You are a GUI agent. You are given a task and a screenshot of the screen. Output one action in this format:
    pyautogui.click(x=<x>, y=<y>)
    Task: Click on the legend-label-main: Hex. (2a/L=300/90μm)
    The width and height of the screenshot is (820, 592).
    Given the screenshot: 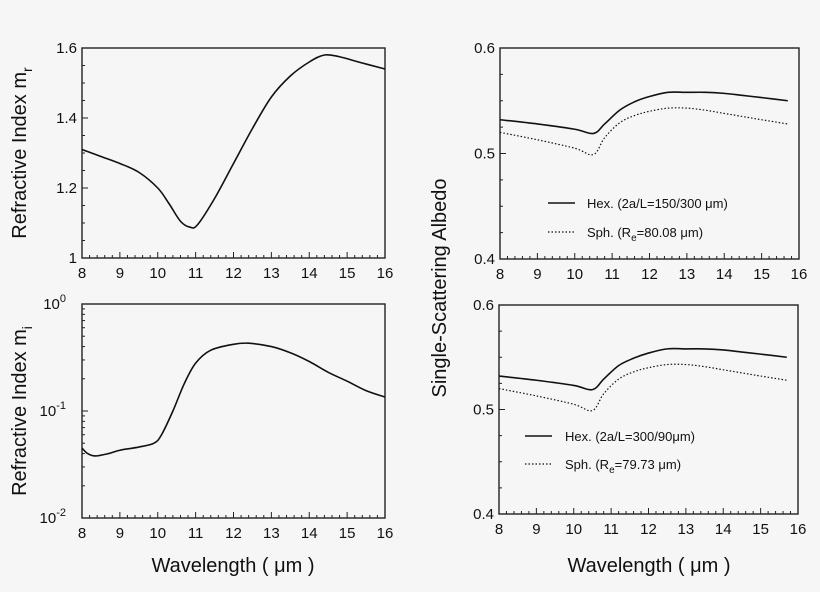 What is the action you would take?
    pyautogui.click(x=630, y=436)
    